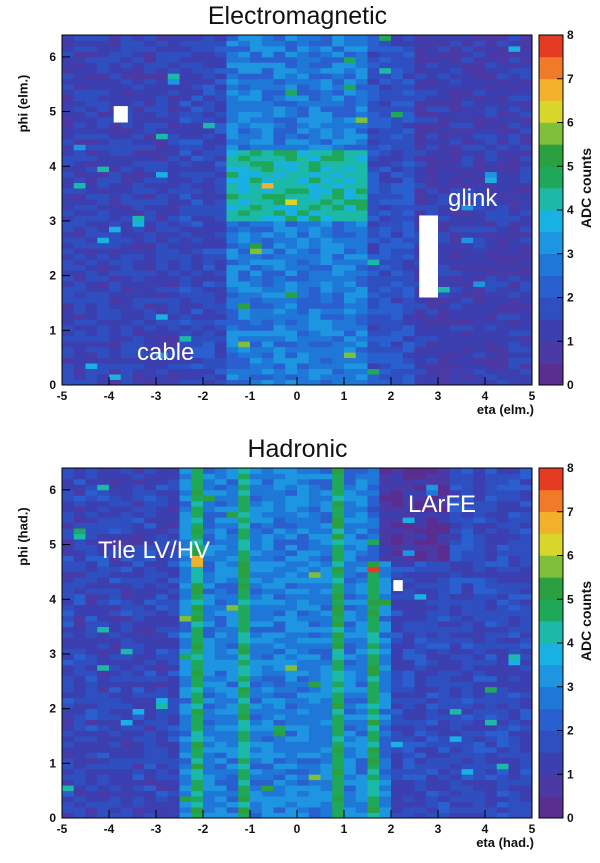 This screenshot has height=863, width=600. Describe the element at coordinates (551, 374) in the screenshot. I see `color-bar-segment` at that location.